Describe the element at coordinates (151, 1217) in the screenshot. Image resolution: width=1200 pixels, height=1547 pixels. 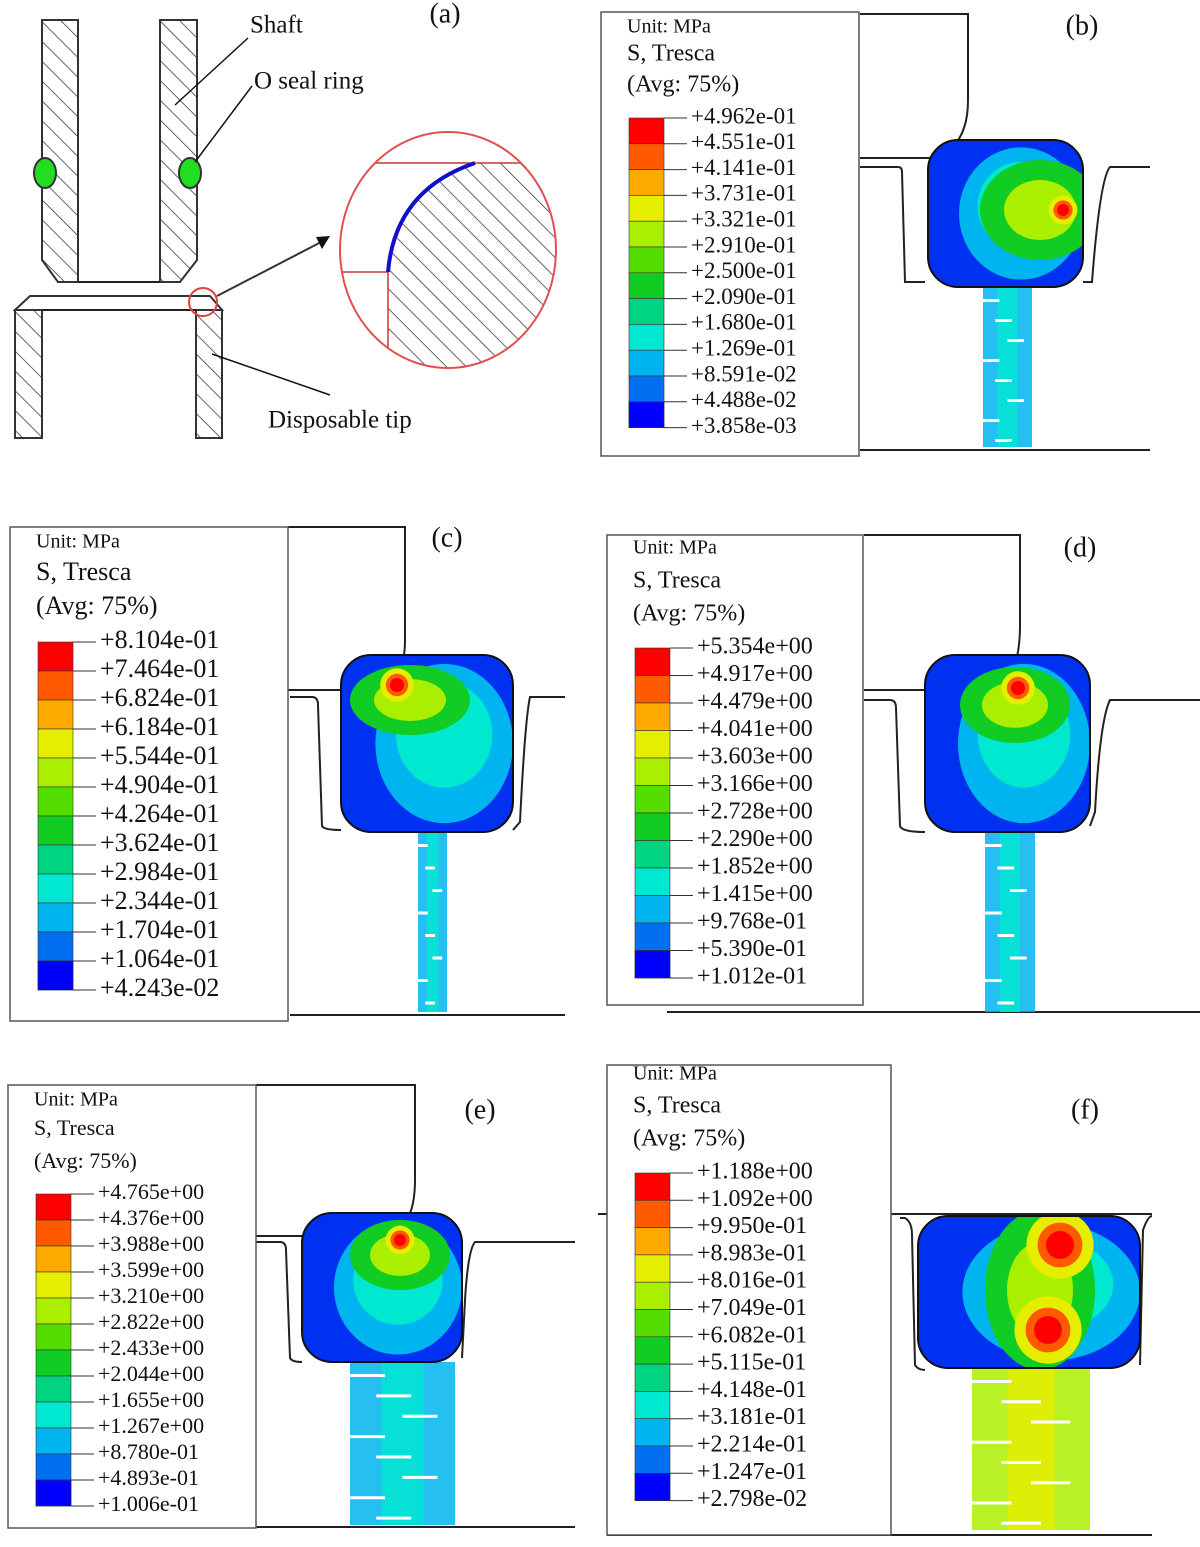
I see `legend-value: +4.376e+00` at that location.